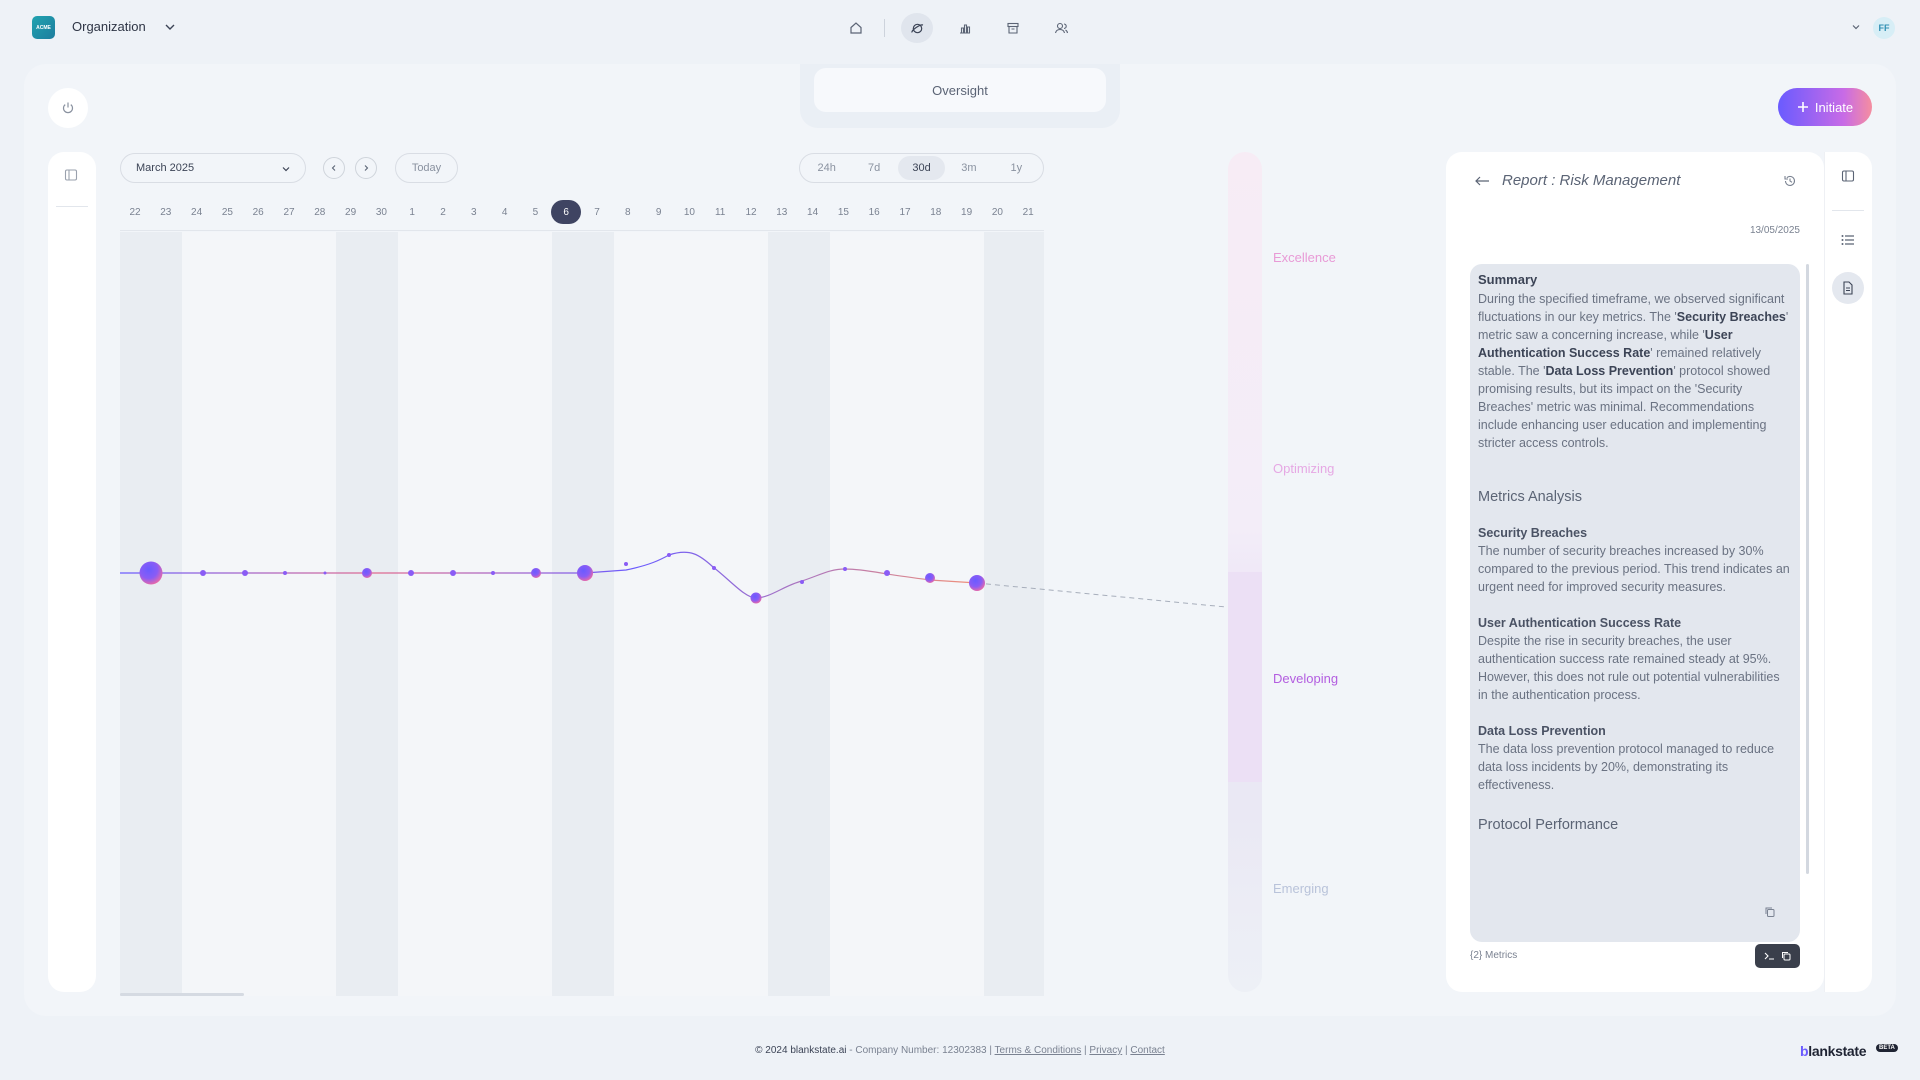  Describe the element at coordinates (1306, 678) in the screenshot. I see `level-developing: Developing` at that location.